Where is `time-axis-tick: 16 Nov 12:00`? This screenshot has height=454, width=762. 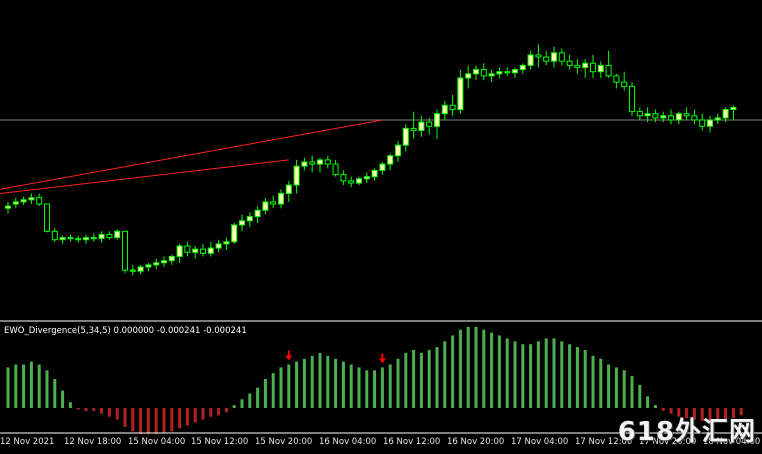
time-axis-tick: 16 Nov 12:00 is located at coordinates (412, 442).